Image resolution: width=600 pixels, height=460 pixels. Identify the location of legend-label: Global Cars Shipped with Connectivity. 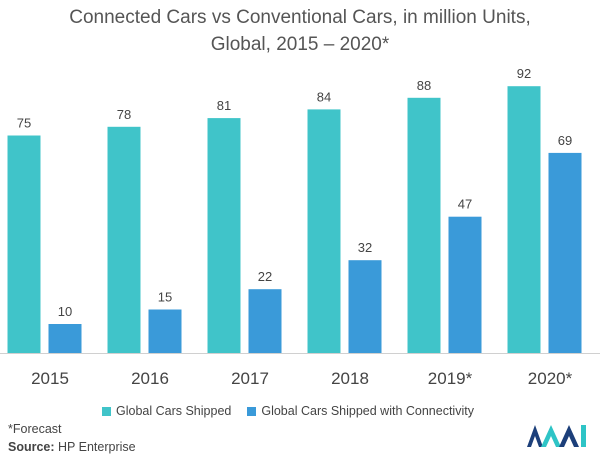
(367, 411).